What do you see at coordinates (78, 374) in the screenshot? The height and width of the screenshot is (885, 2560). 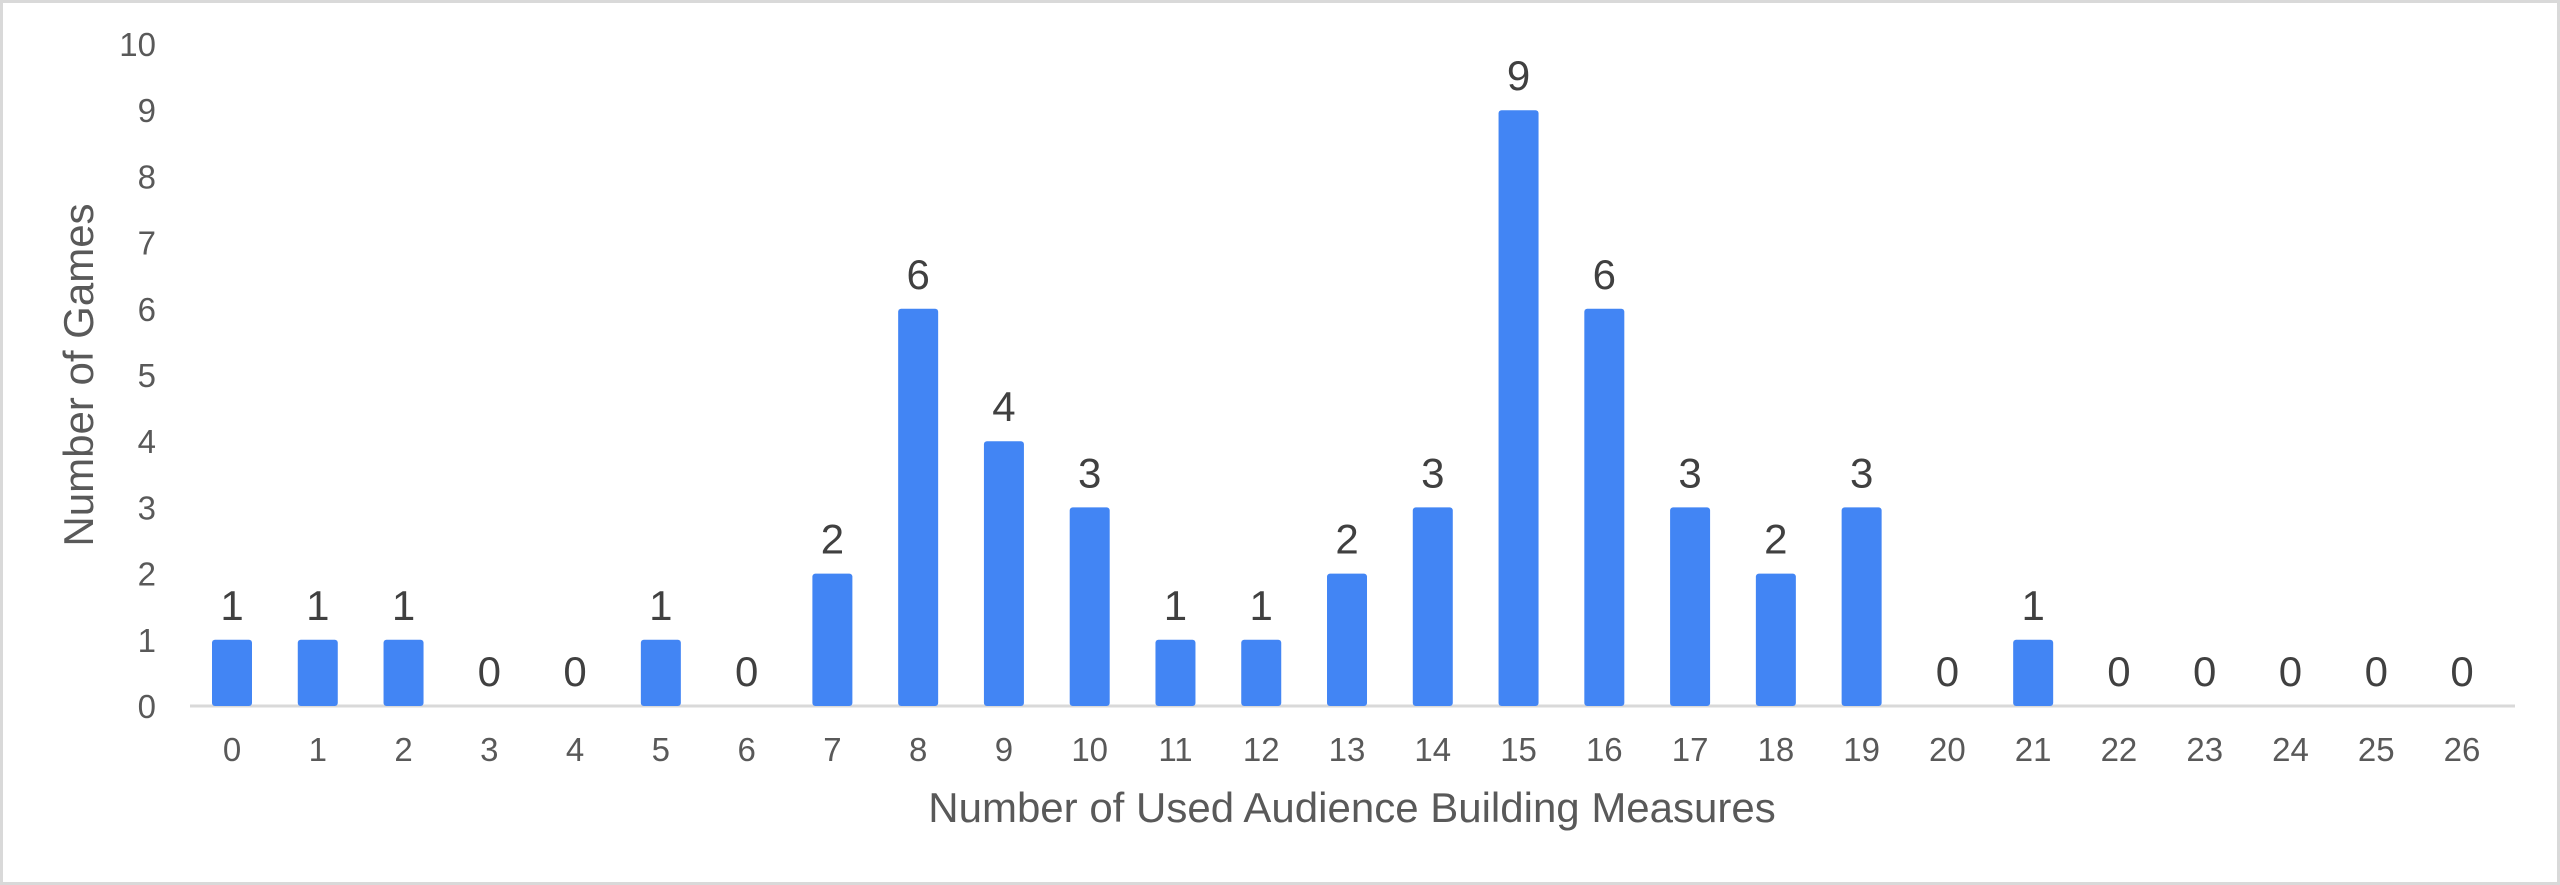 I see `y-axis-title: Number of Games` at bounding box center [78, 374].